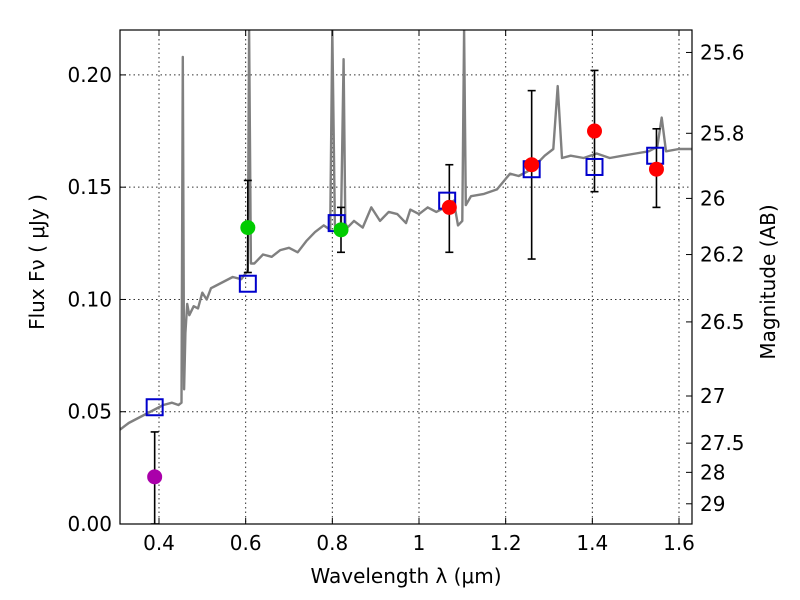 This screenshot has width=800, height=600. Describe the element at coordinates (768, 281) in the screenshot. I see `right-axis-label: Magnitude (AB)` at that location.